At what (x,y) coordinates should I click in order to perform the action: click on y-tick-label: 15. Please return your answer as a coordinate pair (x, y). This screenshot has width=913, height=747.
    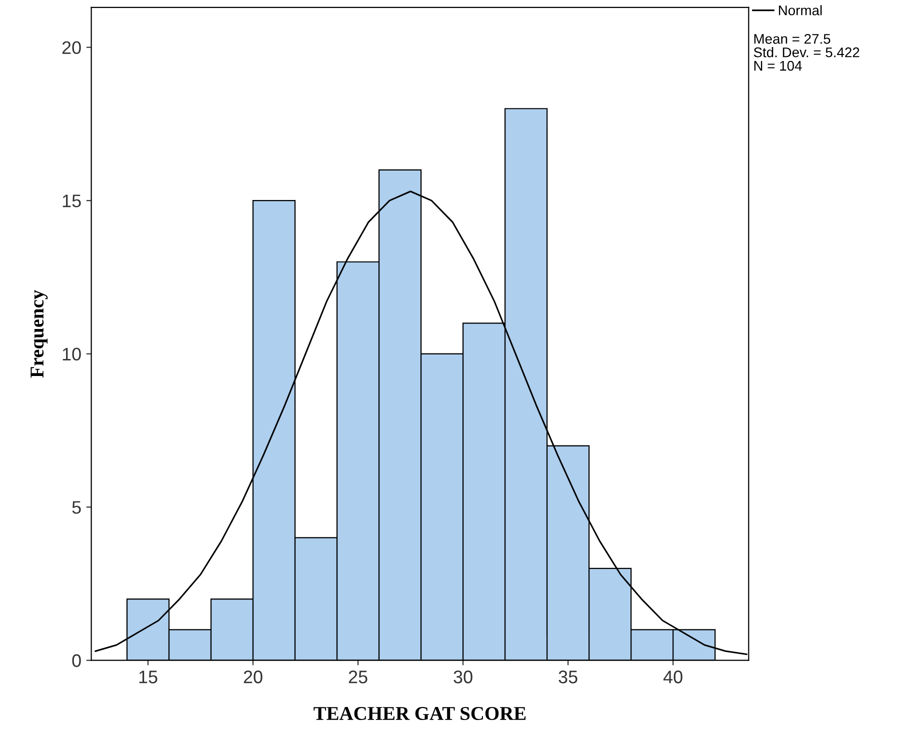
    Looking at the image, I should click on (71, 201).